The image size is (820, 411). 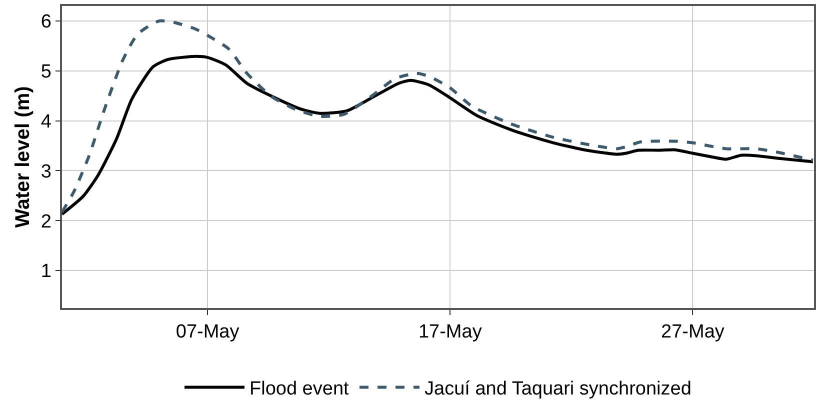 What do you see at coordinates (46, 271) in the screenshot?
I see `y-tick-label: 1` at bounding box center [46, 271].